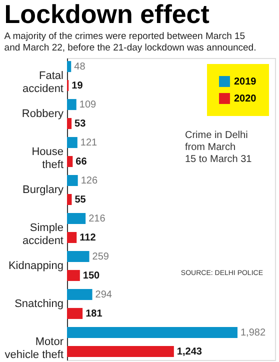  What do you see at coordinates (43, 190) in the screenshot?
I see `y-tick-label: Burglary` at bounding box center [43, 190].